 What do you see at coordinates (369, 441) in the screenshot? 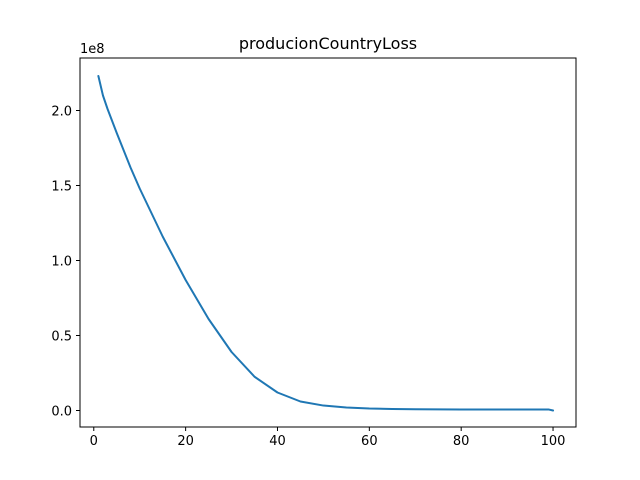
I see `x-tick-label: 60` at bounding box center [369, 441].